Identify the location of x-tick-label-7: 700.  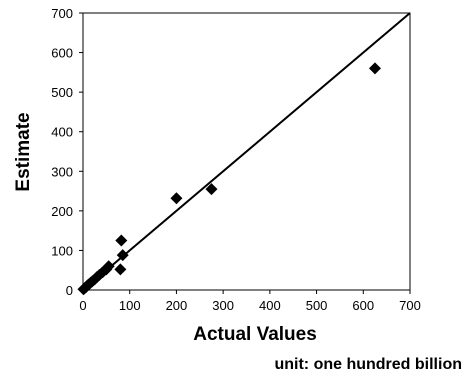
(410, 305).